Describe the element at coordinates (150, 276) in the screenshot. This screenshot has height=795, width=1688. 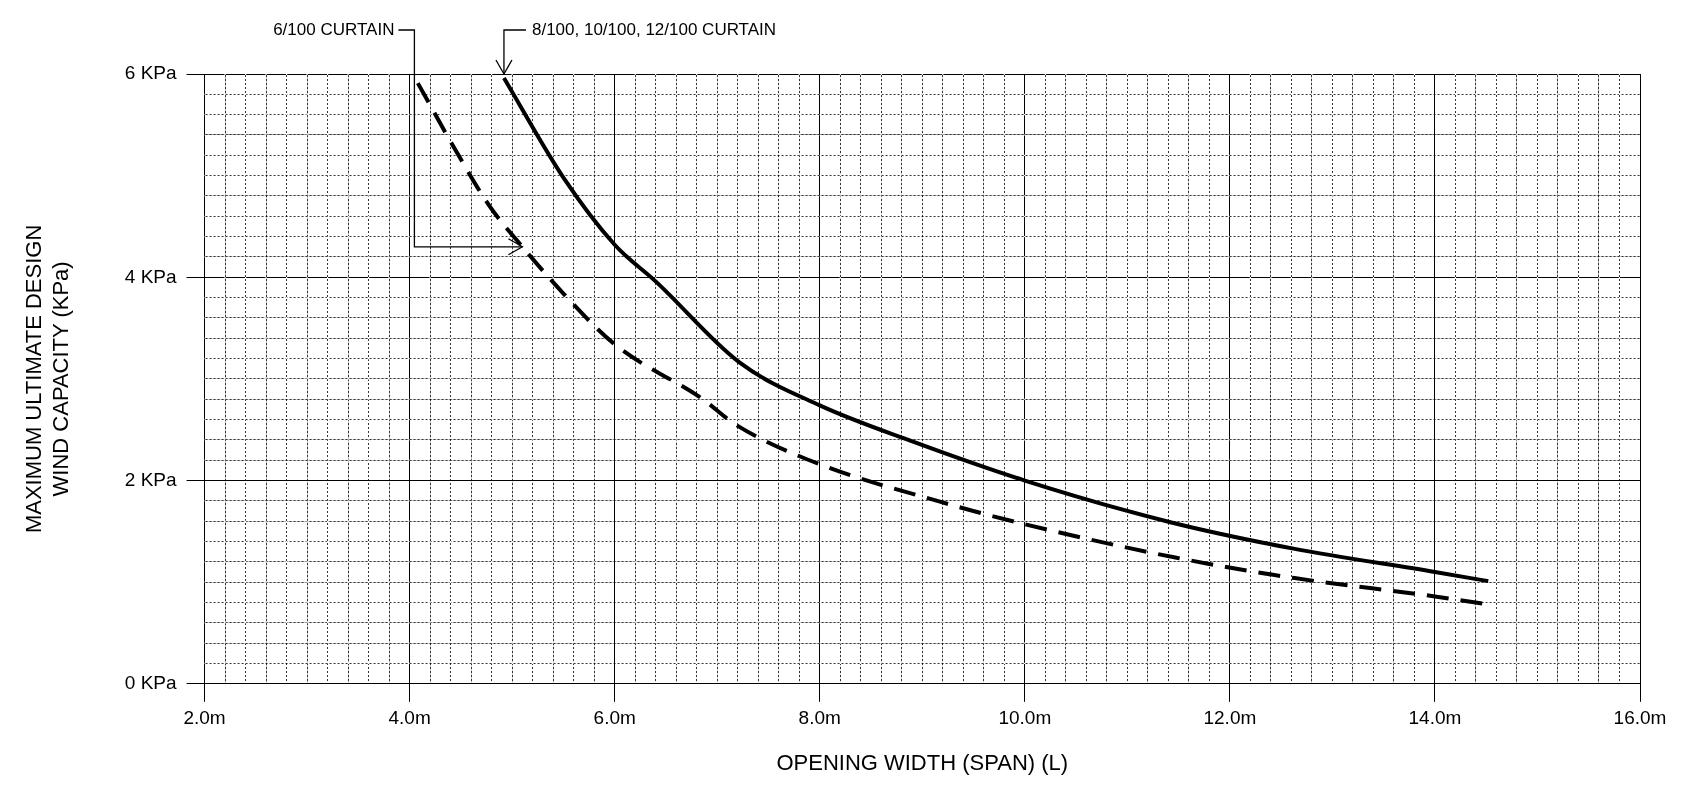
I see `y-tick-label: 4 KPa` at that location.